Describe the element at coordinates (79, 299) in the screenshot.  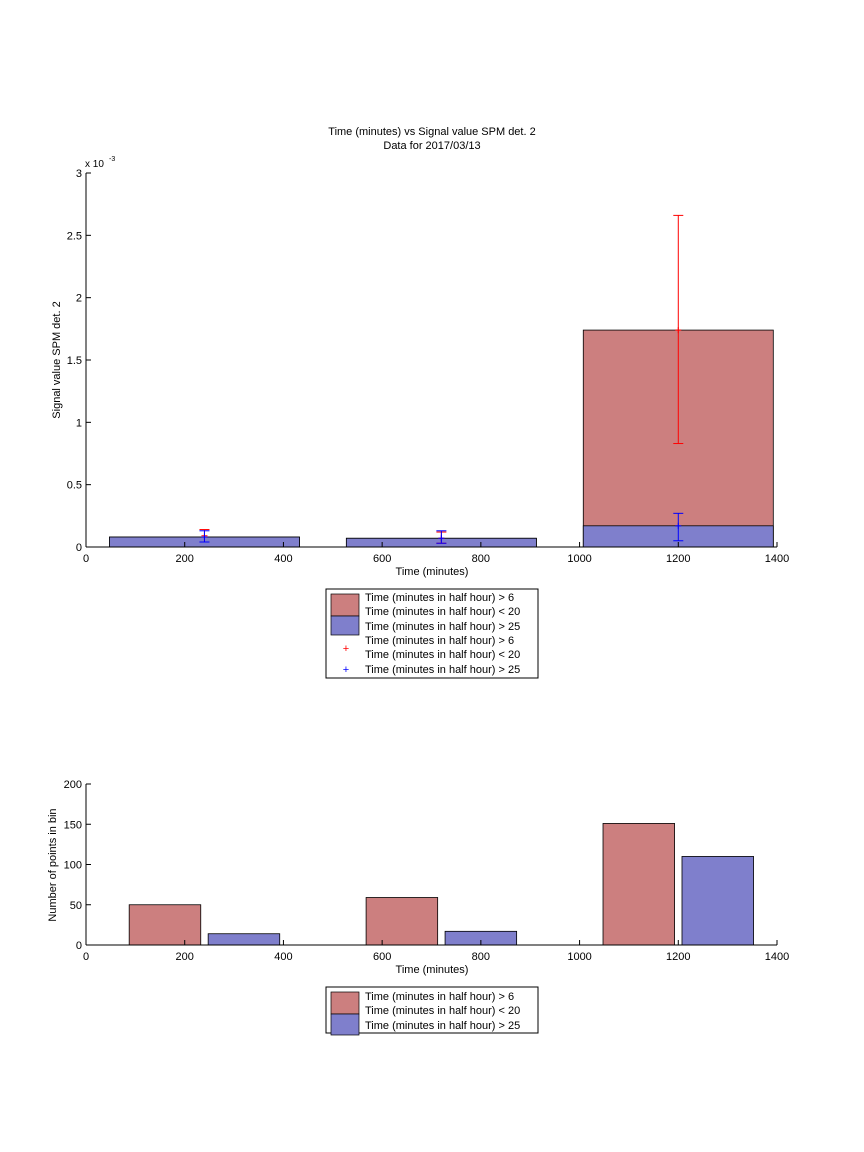
I see `y-tick-label: 2` at that location.